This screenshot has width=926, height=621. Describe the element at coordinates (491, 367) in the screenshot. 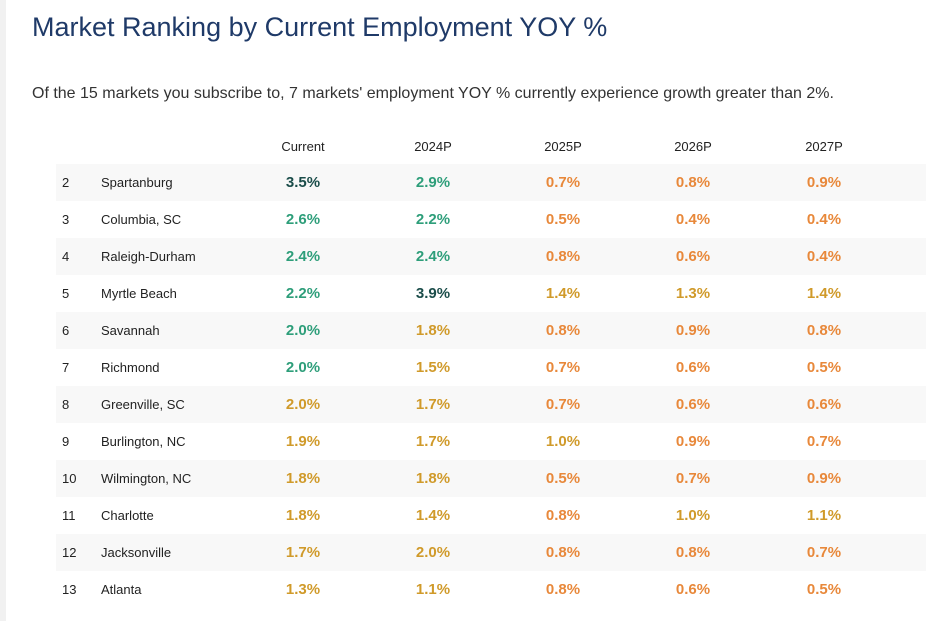

I see `table-row: 7 Richmond 2.0% 1.5% 0.7% 0.6% 0.5%` at that location.